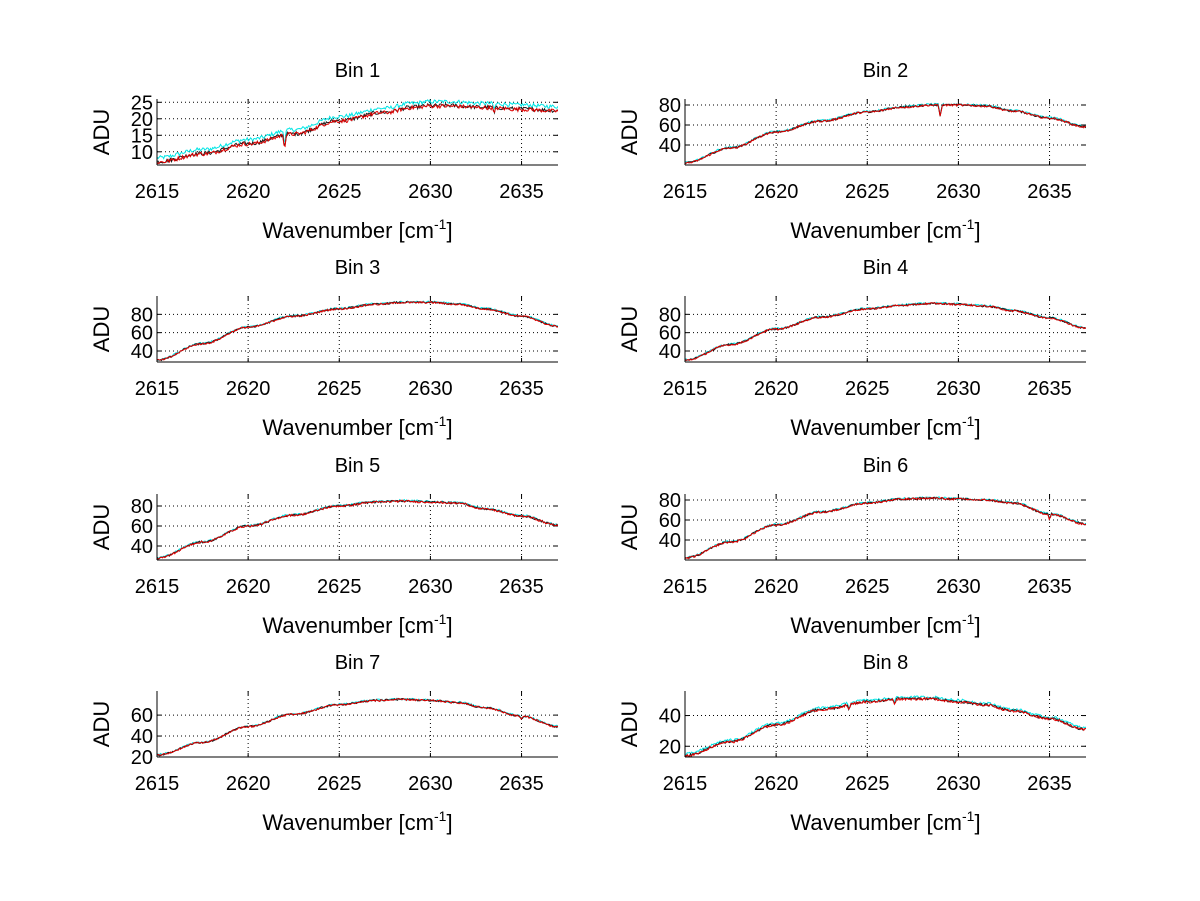 The image size is (1200, 901). Describe the element at coordinates (142, 153) in the screenshot. I see `y-tick-label: 10` at that location.